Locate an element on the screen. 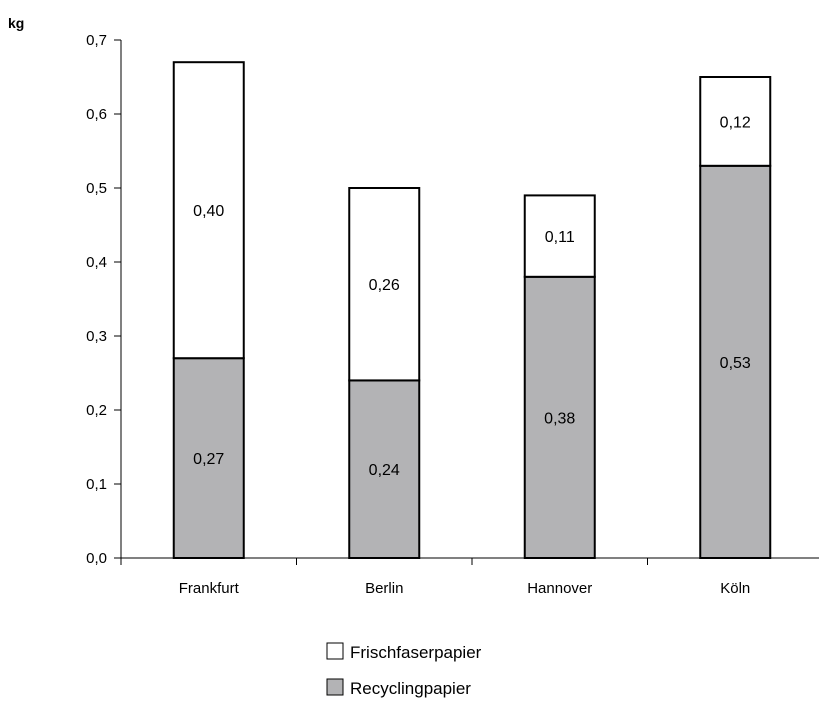 This screenshot has height=713, width=819. bar-value-label: 0,24 is located at coordinates (384, 470).